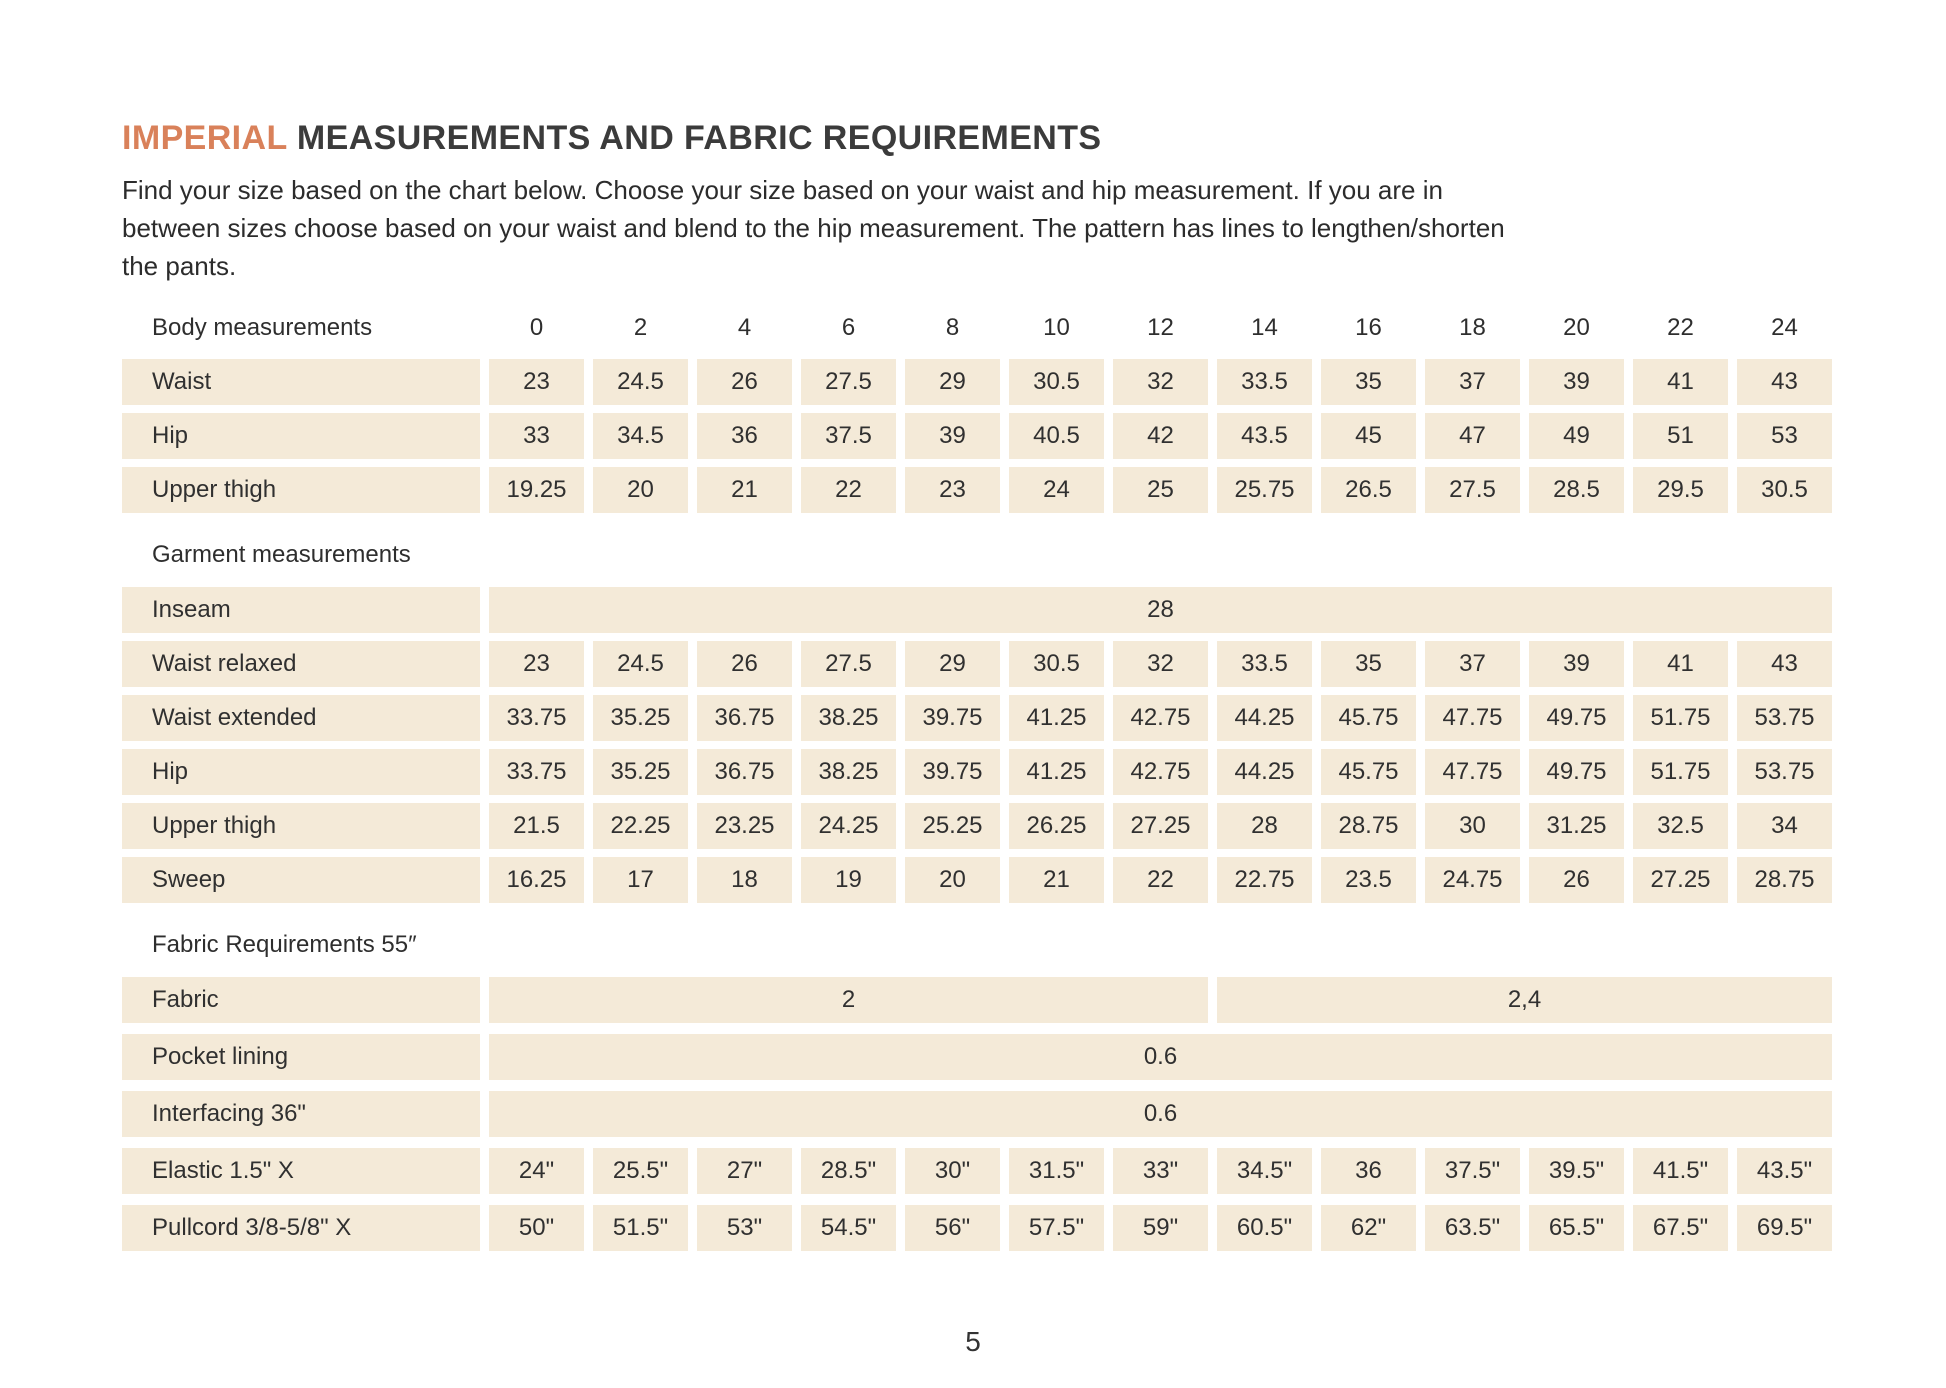 The width and height of the screenshot is (1946, 1388). What do you see at coordinates (1160, 1171) in the screenshot?
I see `value-cell: 33"` at bounding box center [1160, 1171].